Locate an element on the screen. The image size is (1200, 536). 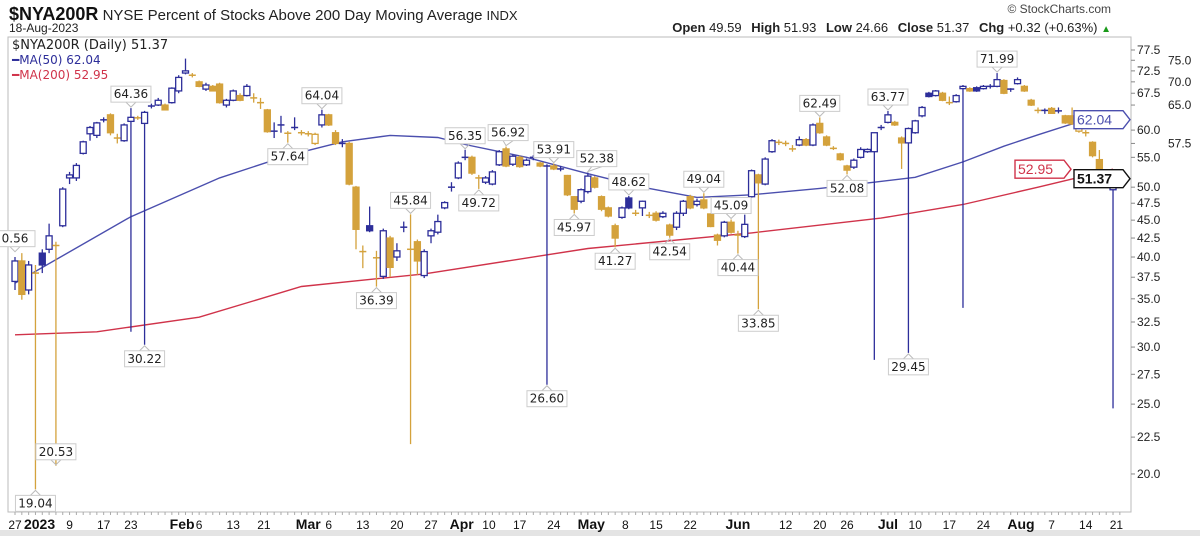
price-annotation: 52.38 is located at coordinates (597, 161).